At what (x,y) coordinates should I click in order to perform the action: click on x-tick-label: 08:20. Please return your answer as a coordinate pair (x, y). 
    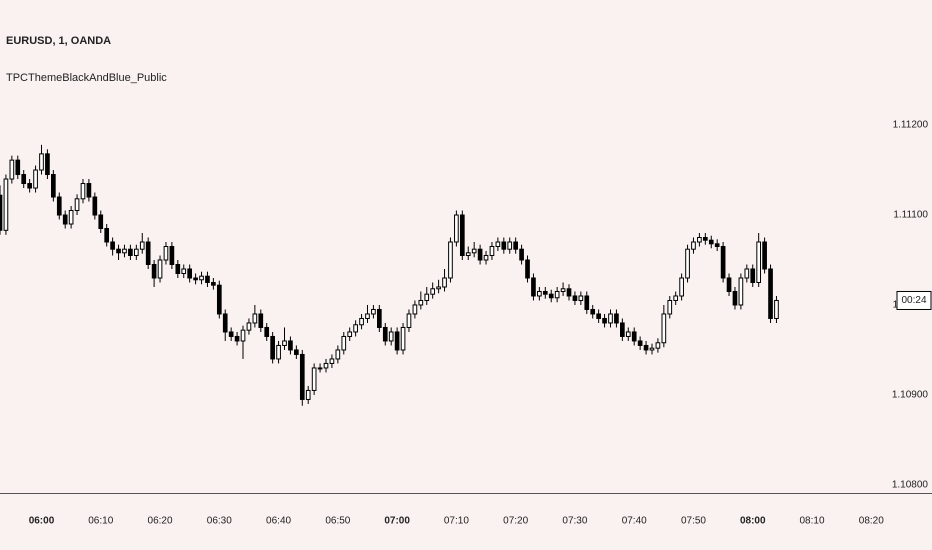
    Looking at the image, I should click on (871, 521).